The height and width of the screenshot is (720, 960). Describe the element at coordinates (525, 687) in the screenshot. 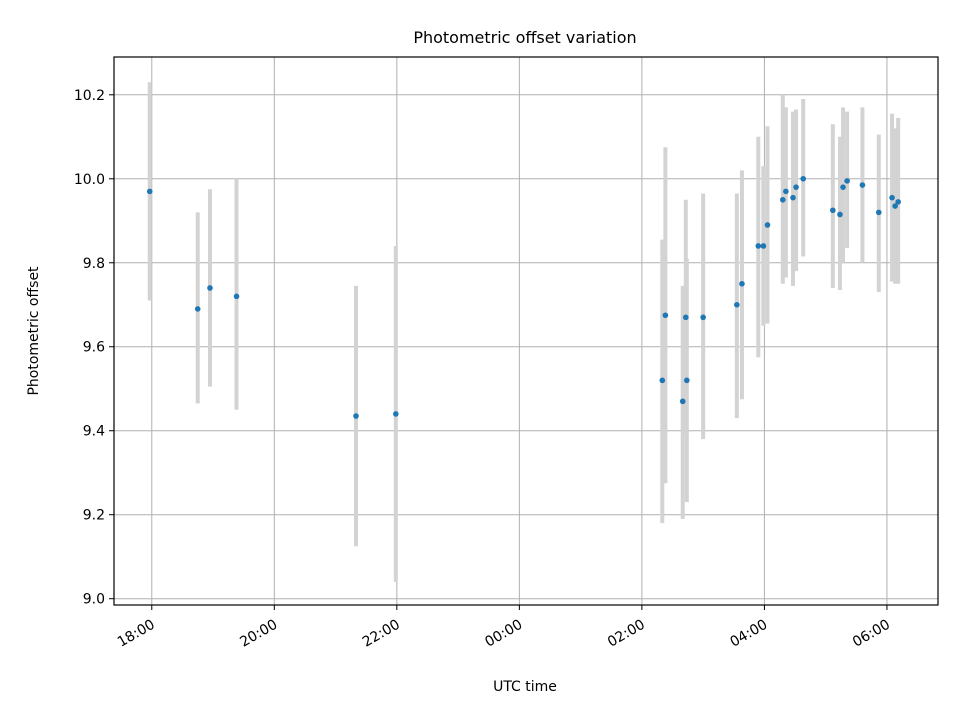

I see `x-axis-label: UTC time` at that location.